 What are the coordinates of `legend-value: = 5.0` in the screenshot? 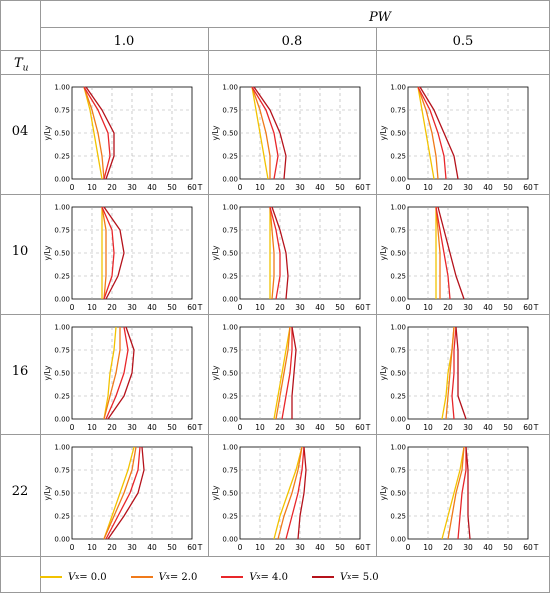 It's located at (365, 577).